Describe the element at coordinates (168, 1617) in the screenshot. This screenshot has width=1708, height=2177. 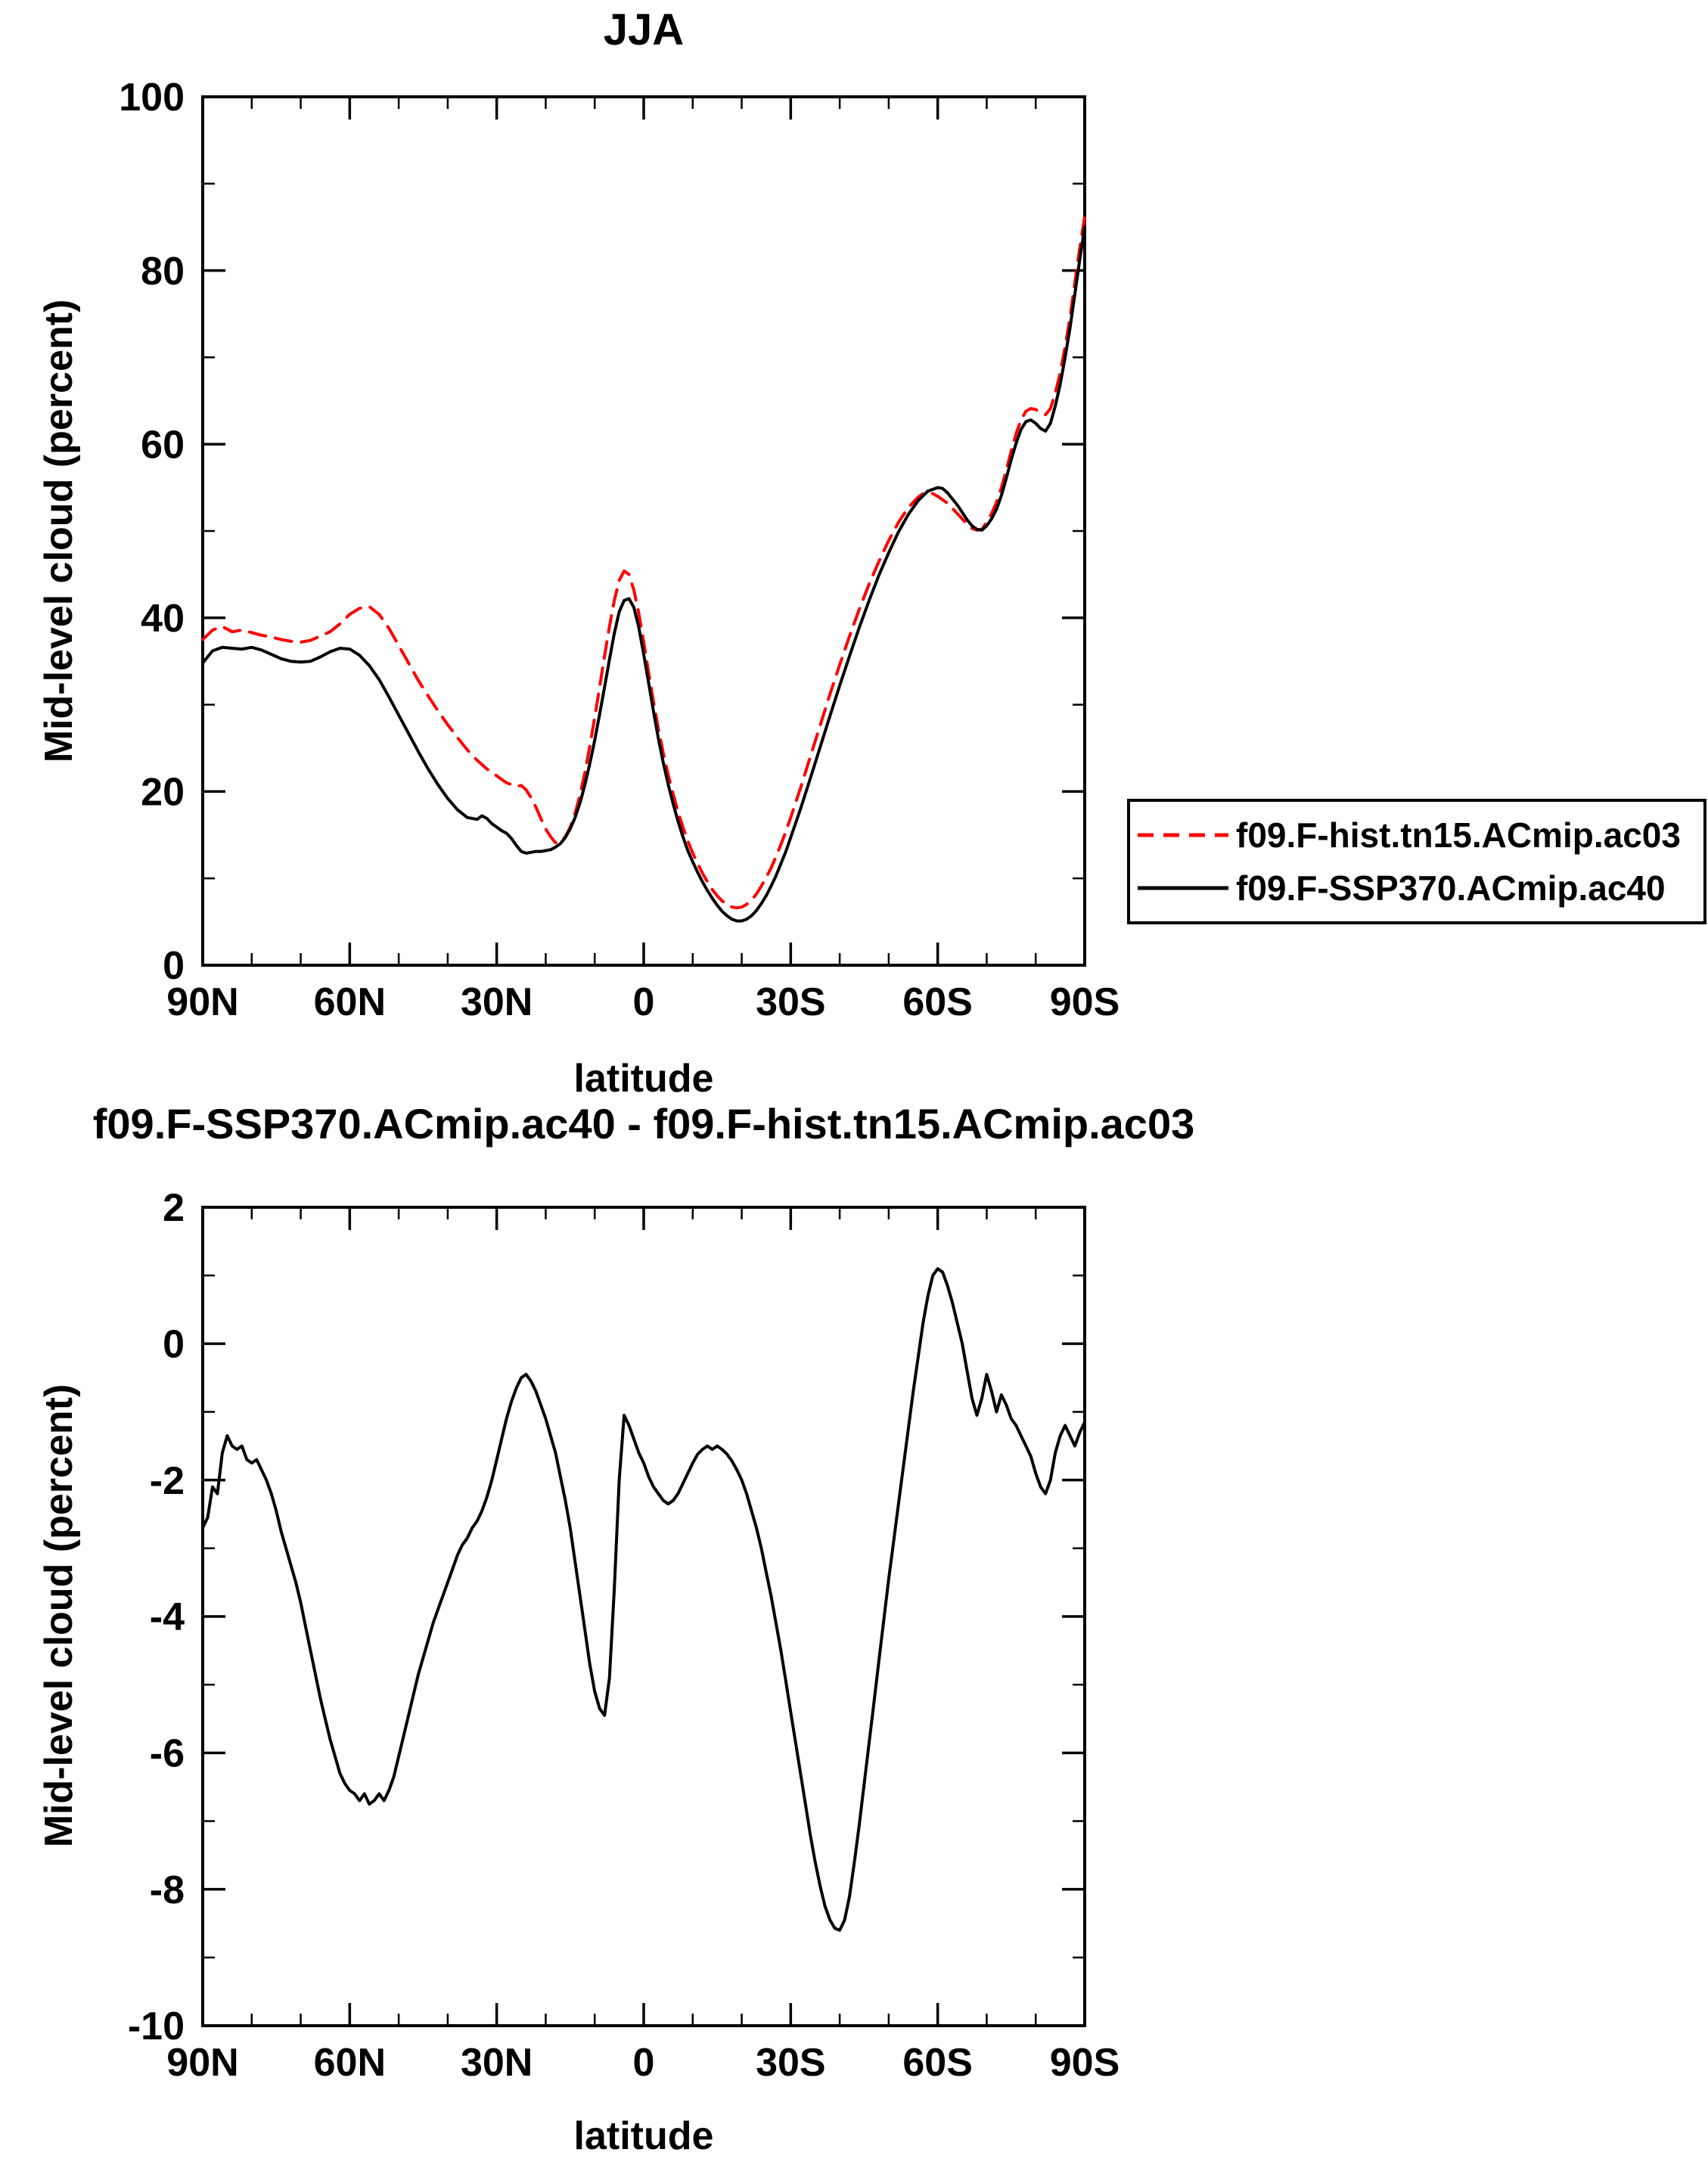
I see `y-tick-label: -4` at that location.